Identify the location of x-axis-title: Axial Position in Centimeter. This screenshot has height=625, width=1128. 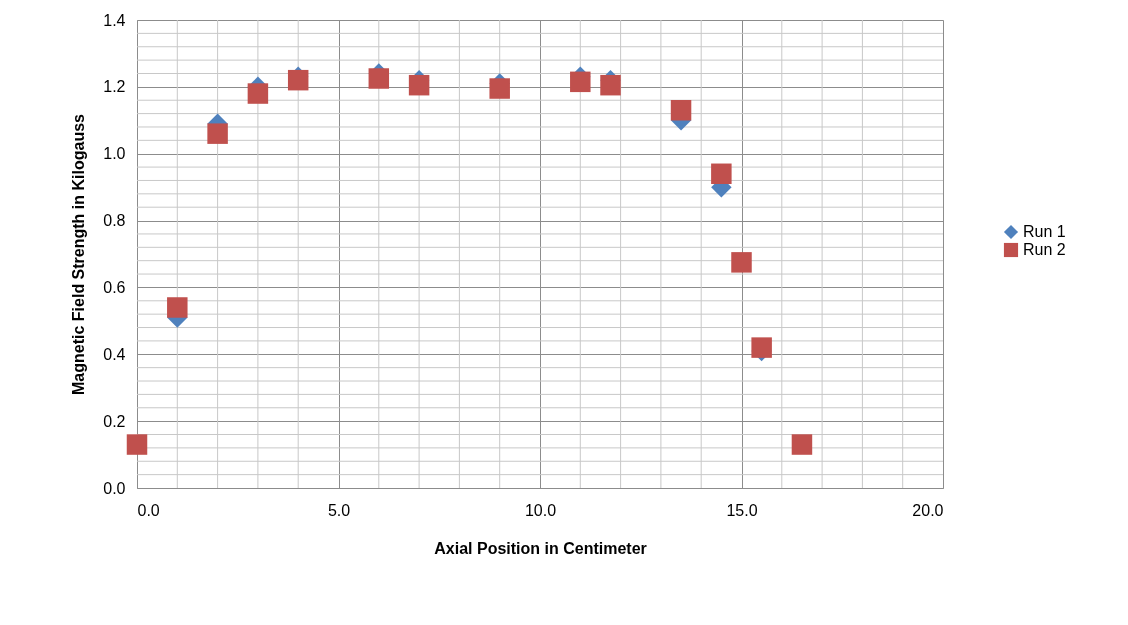
(540, 548).